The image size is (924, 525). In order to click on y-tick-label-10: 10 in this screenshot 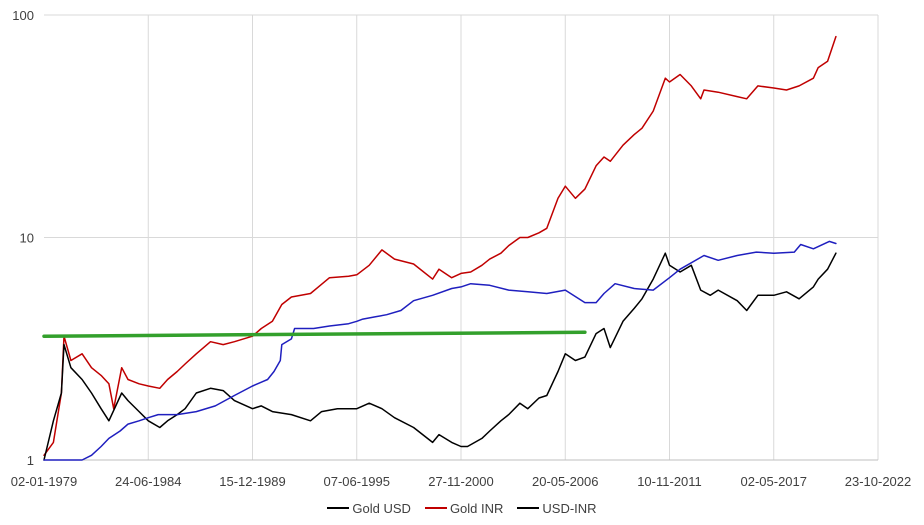, I will do `click(27, 238)`.